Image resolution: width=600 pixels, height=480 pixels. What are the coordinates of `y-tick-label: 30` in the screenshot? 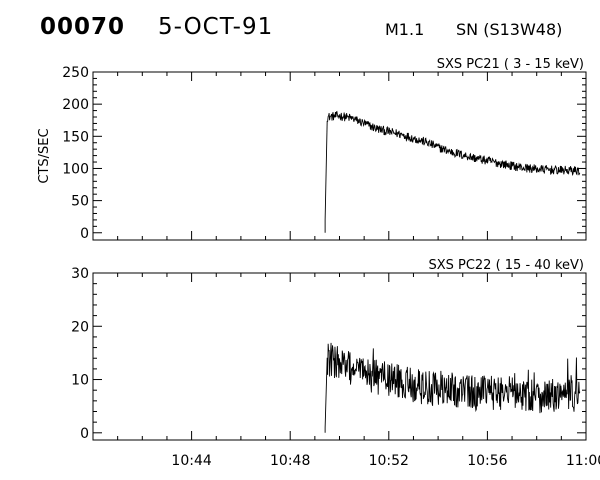 It's located at (80, 274).